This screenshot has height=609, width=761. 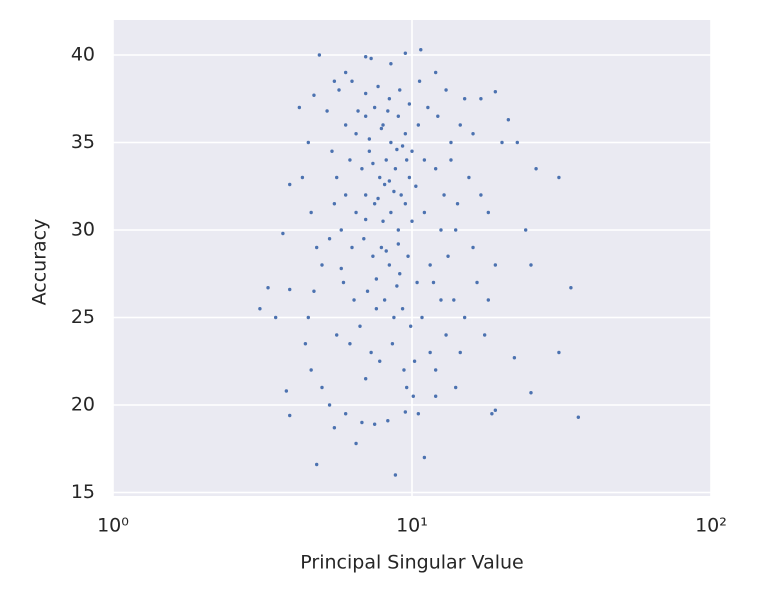 I want to click on y-axis-label: Accuracy, so click(x=40, y=262).